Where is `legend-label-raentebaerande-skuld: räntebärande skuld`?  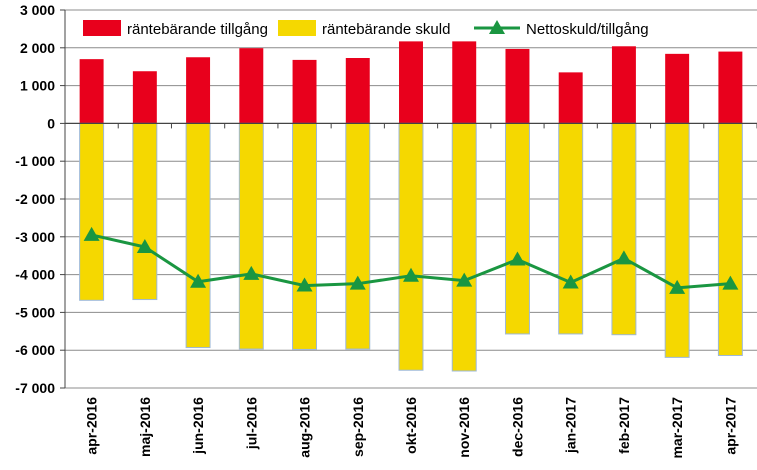 legend-label-raentebaerande-skuld: räntebärande skuld is located at coordinates (386, 29).